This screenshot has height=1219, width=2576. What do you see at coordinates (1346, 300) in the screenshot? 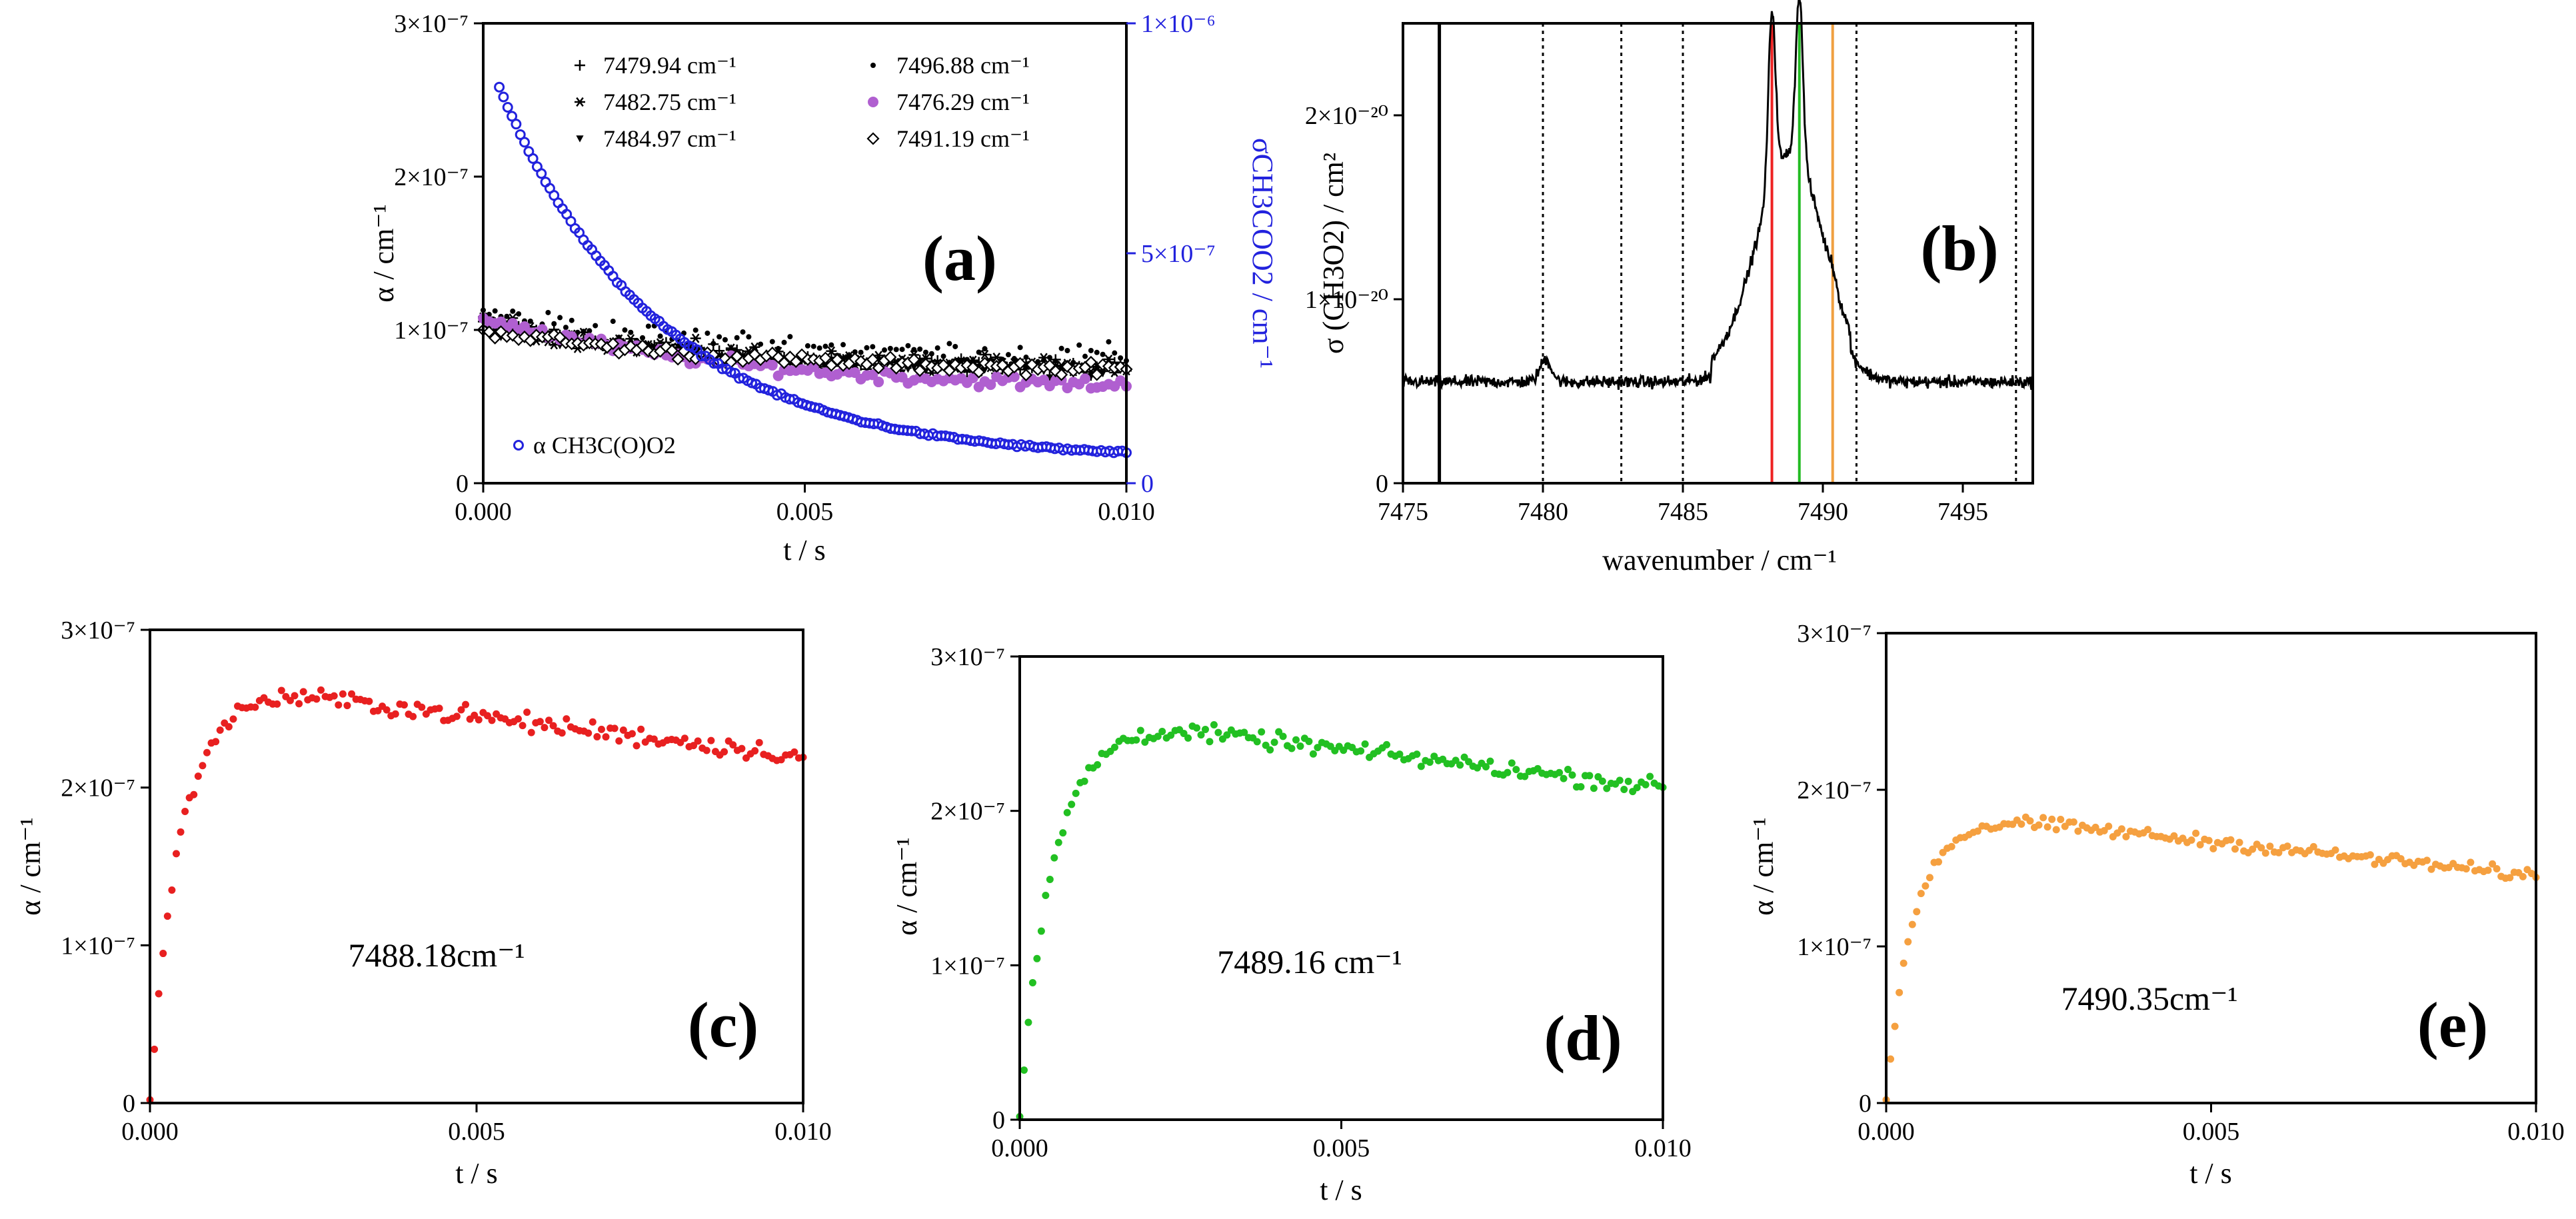
I see `y-tick-label: 1×10⁻²⁰` at bounding box center [1346, 300].